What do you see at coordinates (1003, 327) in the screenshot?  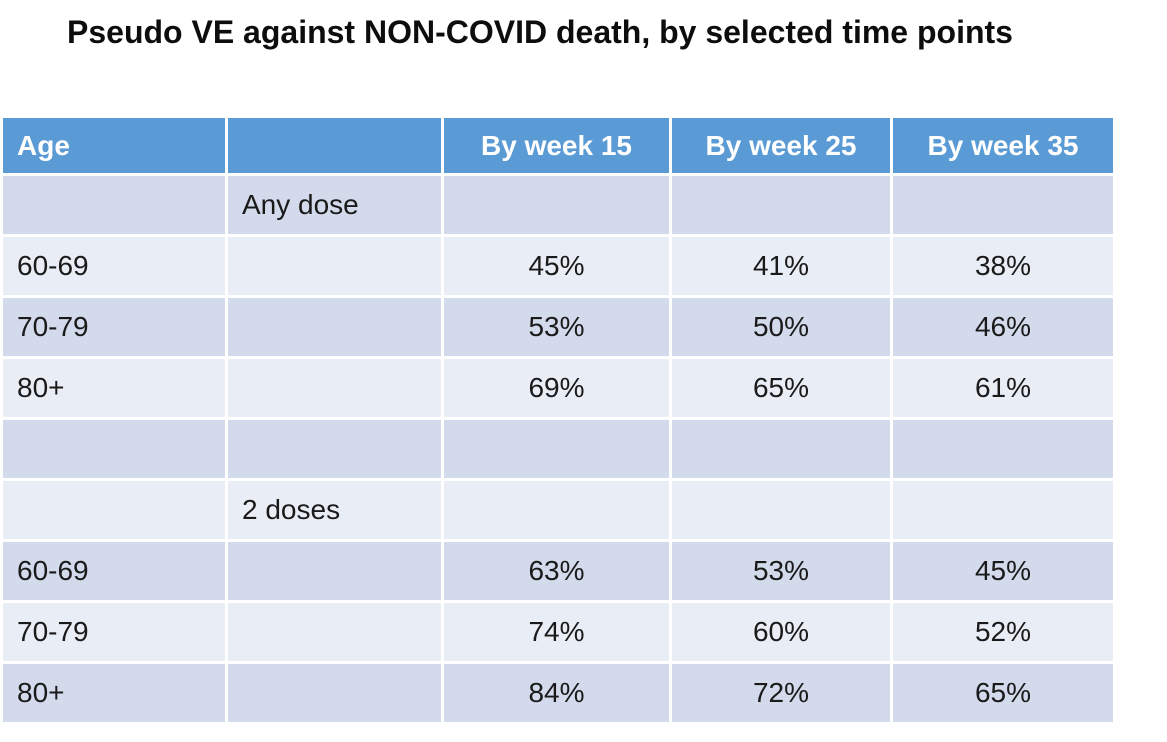 I see `value-cell: 46%` at bounding box center [1003, 327].